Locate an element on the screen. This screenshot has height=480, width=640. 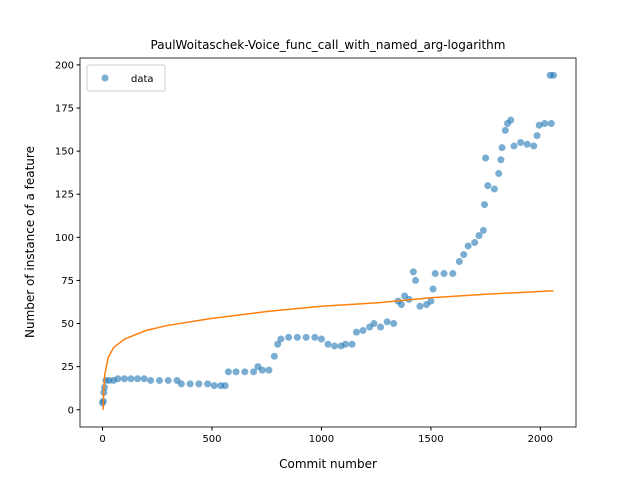
legend-label: data is located at coordinates (142, 79).